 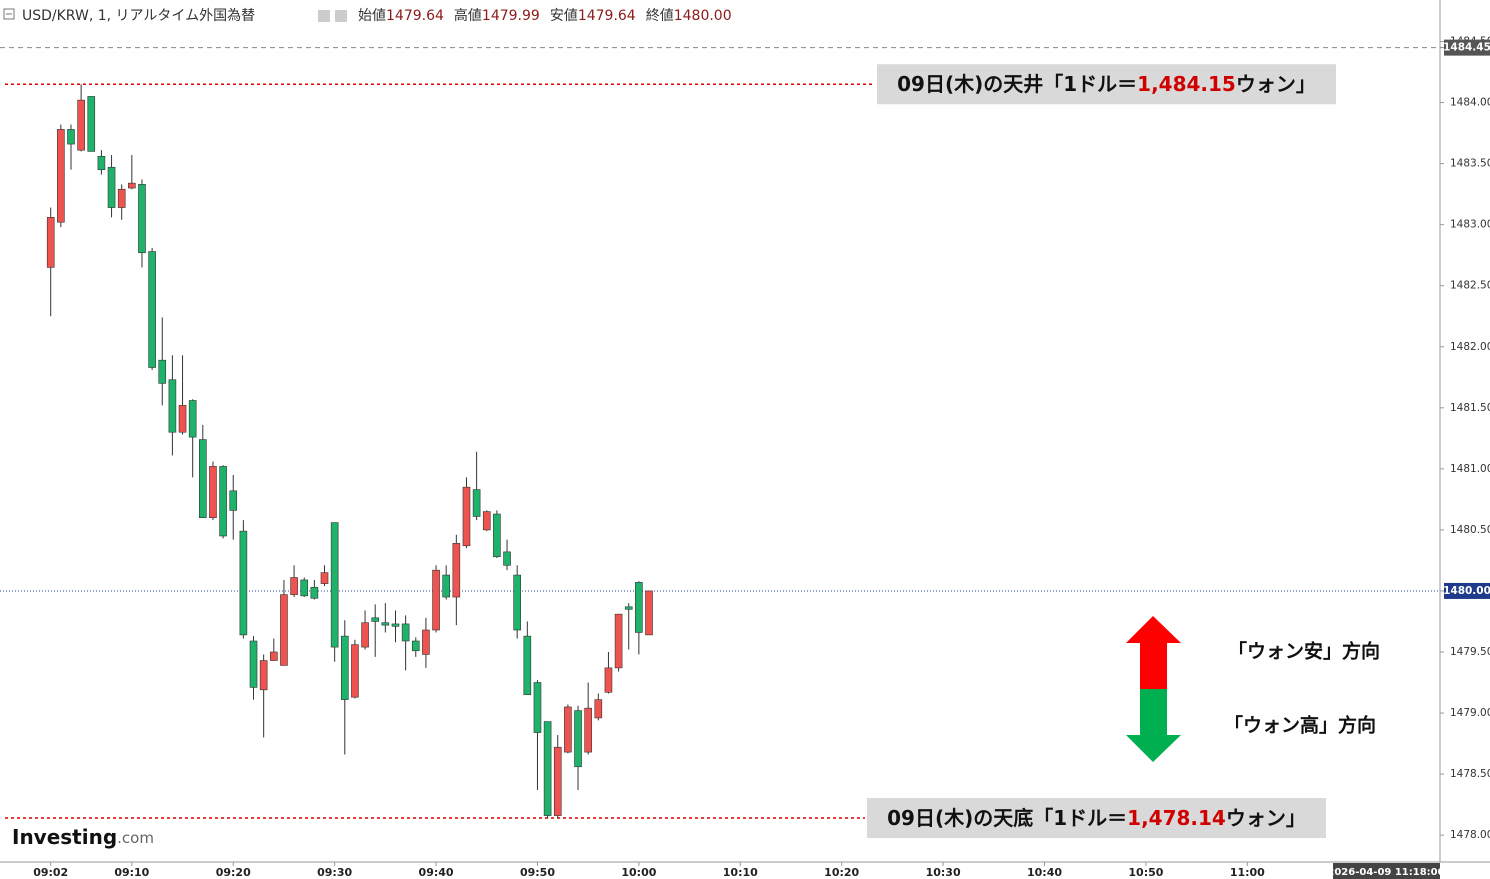 I want to click on annotation: 09日(木)の天底「1ドル＝1,478.14ウォン」, so click(x=1096, y=818).